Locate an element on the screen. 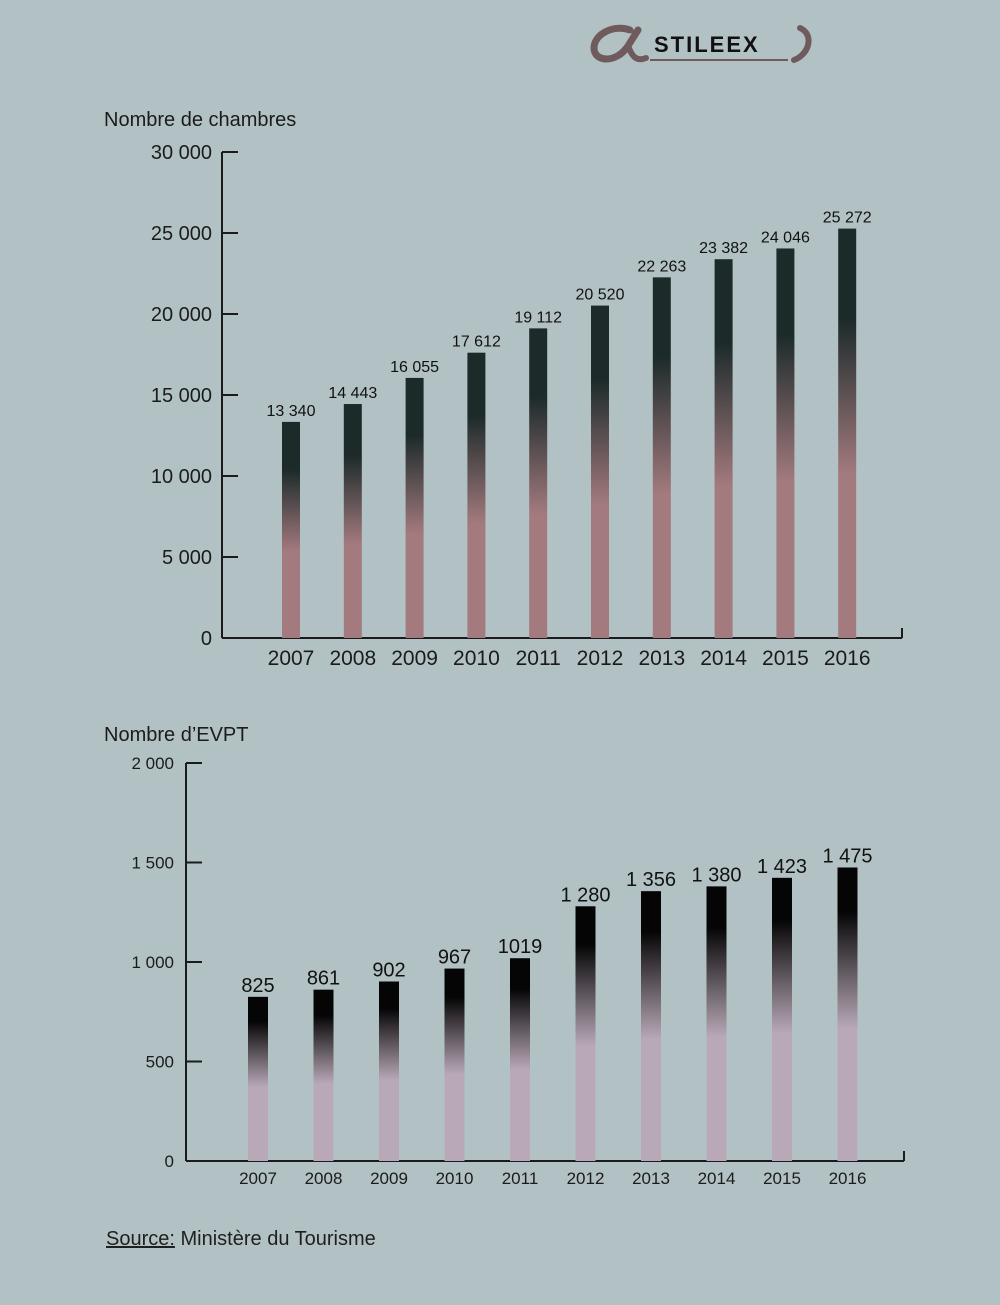 The image size is (1000, 1305). value-label-2008: 861 is located at coordinates (323, 979).